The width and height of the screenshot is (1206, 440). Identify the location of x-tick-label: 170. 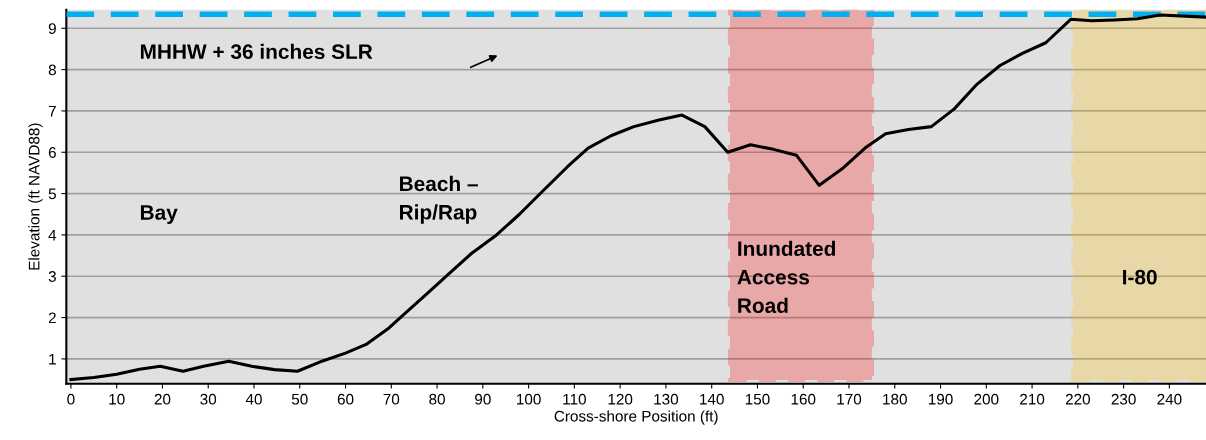
(849, 399).